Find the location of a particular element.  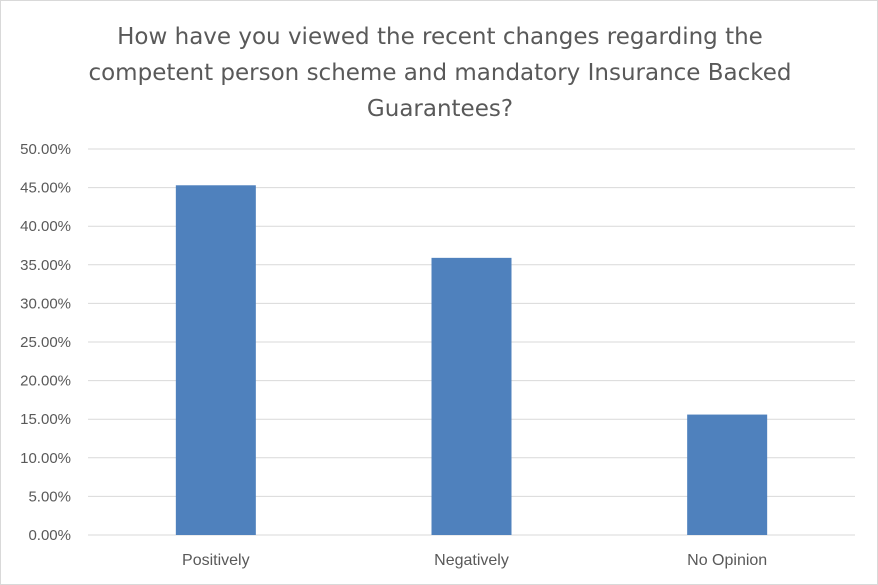

bar-negatively is located at coordinates (471, 396).